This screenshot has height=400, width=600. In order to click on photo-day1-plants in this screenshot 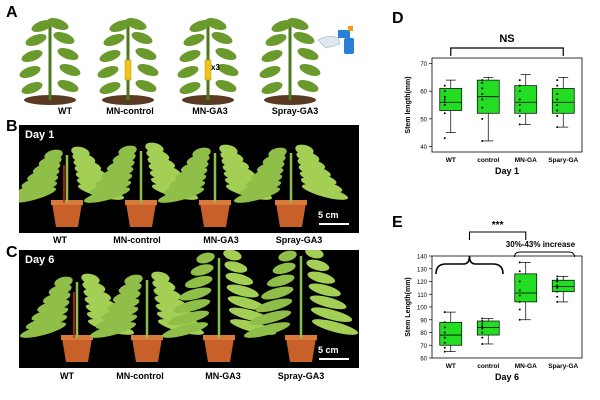, I will do `click(179, 184)`.